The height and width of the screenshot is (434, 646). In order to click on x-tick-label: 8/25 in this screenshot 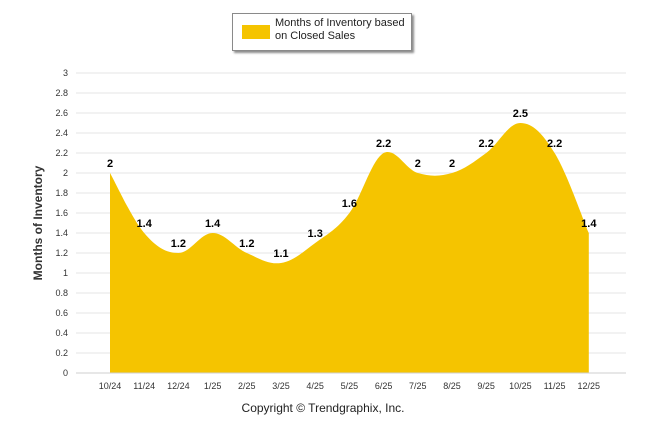, I will do `click(452, 386)`.